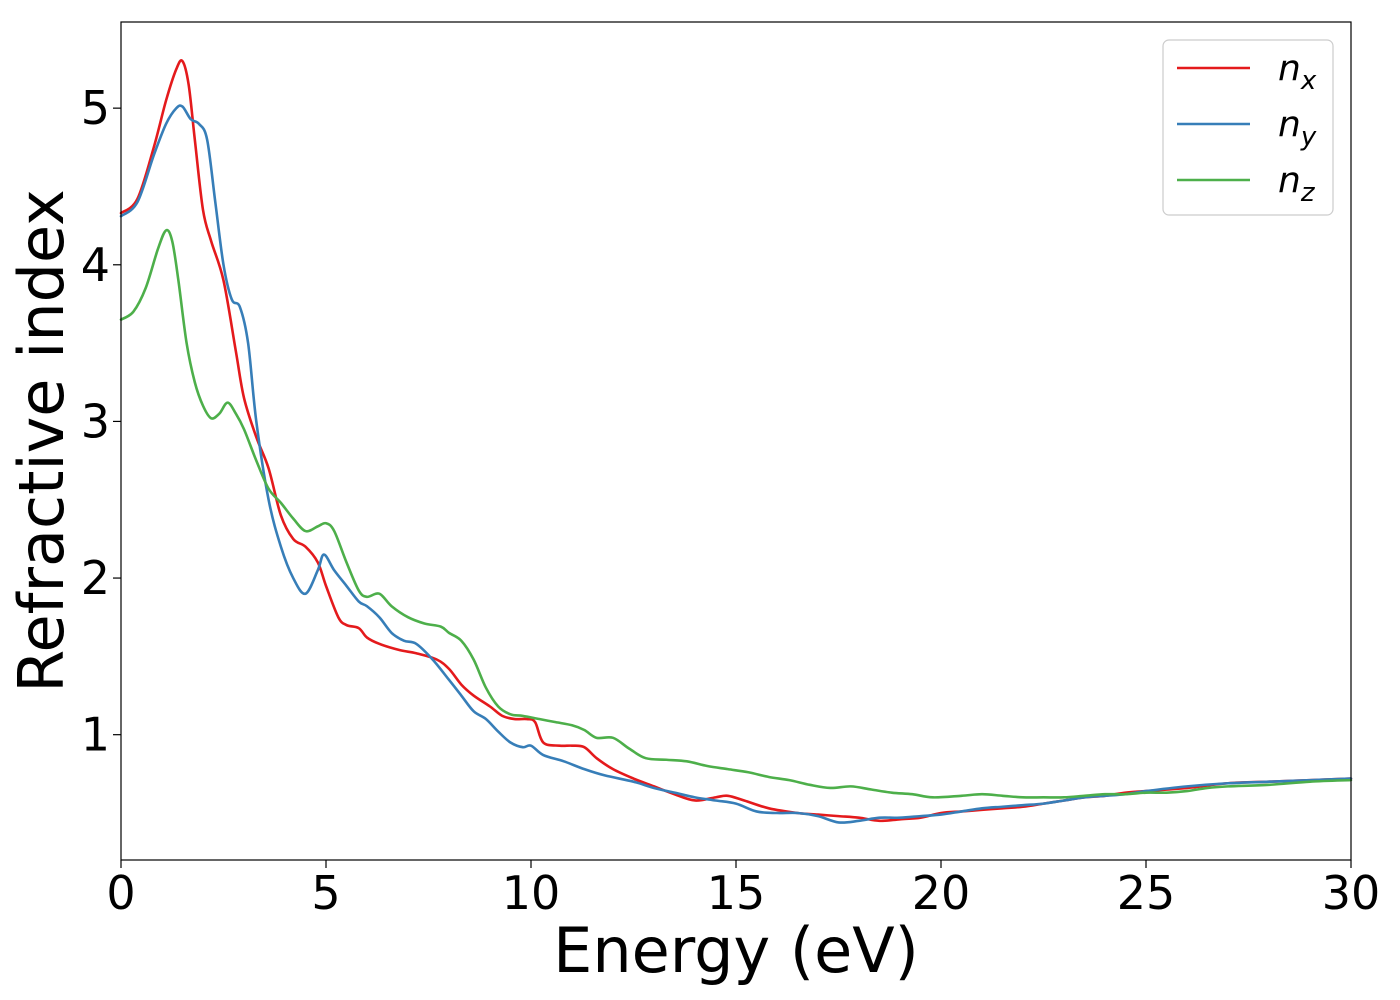 The image size is (1400, 1000). What do you see at coordinates (1297, 72) in the screenshot?
I see `legend-label-nx: nx` at bounding box center [1297, 72].